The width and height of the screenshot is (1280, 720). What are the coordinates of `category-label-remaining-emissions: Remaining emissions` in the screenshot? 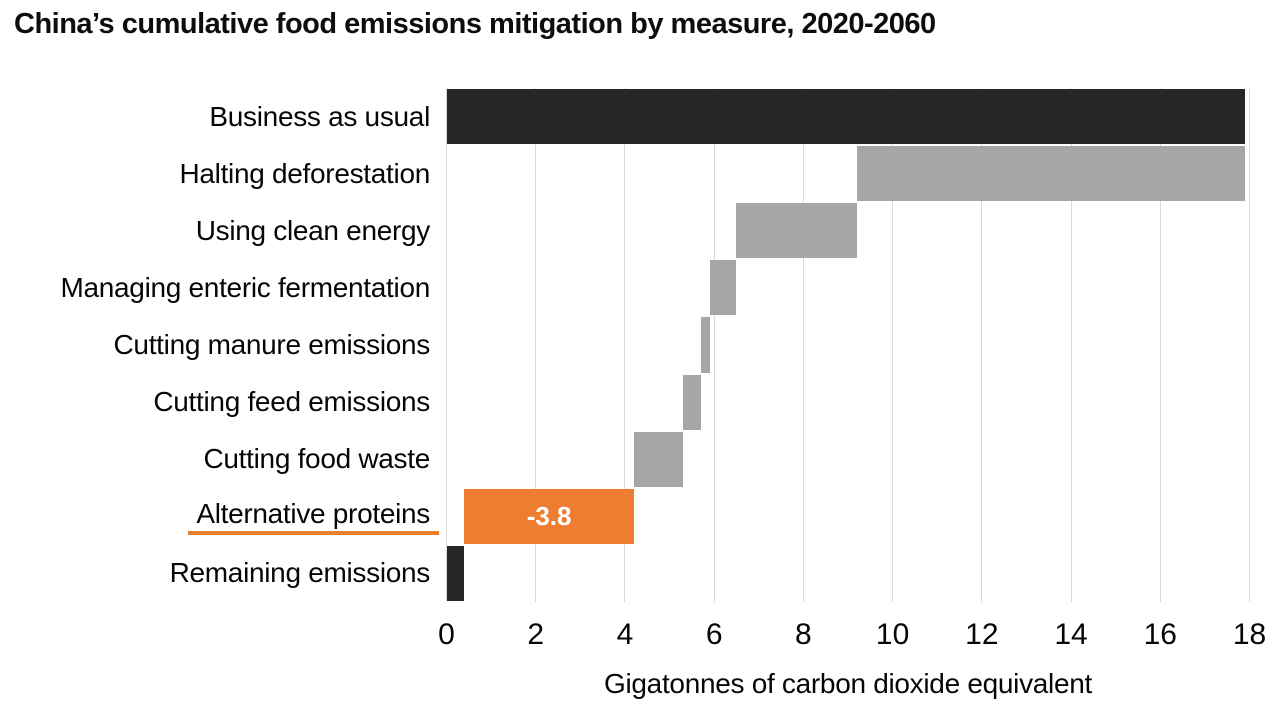 It's located at (215, 573).